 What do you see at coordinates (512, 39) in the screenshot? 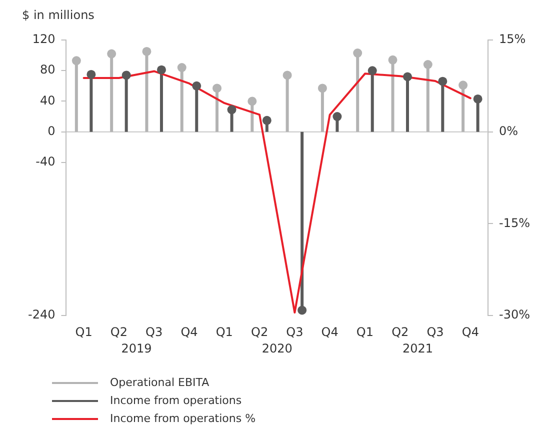
I see `y2-tick-label: 15%` at bounding box center [512, 39].